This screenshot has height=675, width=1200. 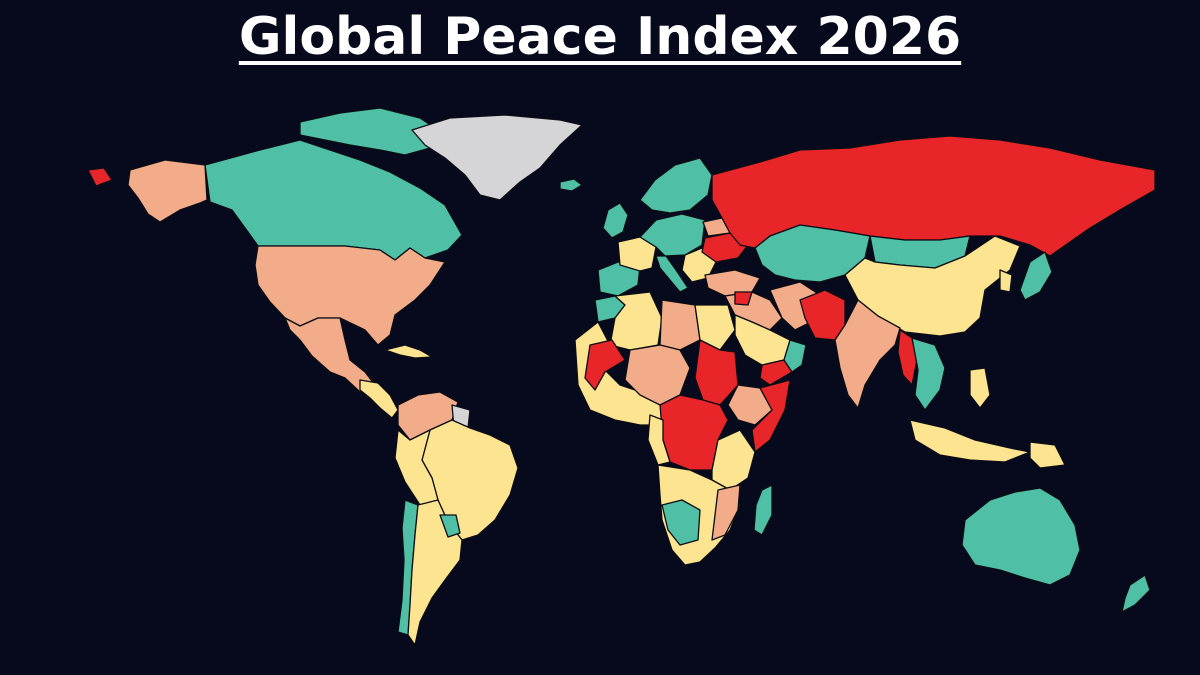 I want to click on region-somalia, so click(x=771, y=416).